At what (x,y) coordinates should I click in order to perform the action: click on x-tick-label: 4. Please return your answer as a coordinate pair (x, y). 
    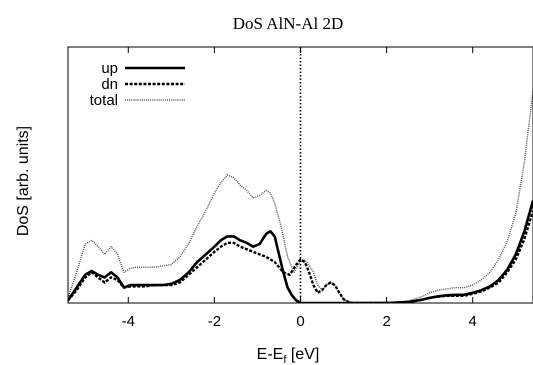
    Looking at the image, I should click on (473, 321).